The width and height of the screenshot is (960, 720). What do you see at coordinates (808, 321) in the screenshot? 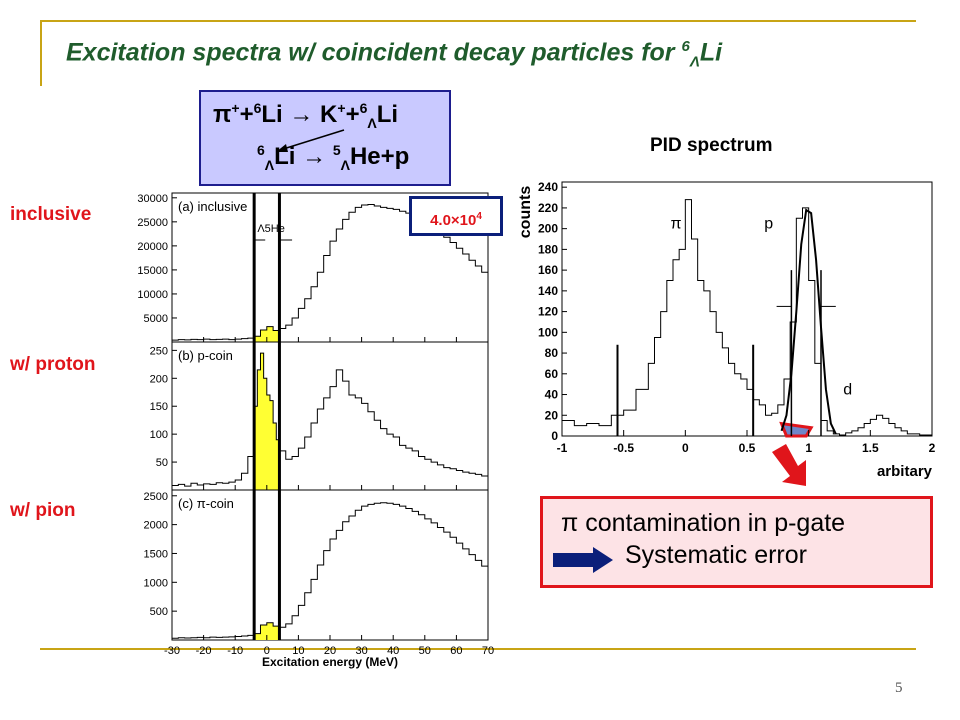
I see `gaussian-fit-line` at bounding box center [808, 321].